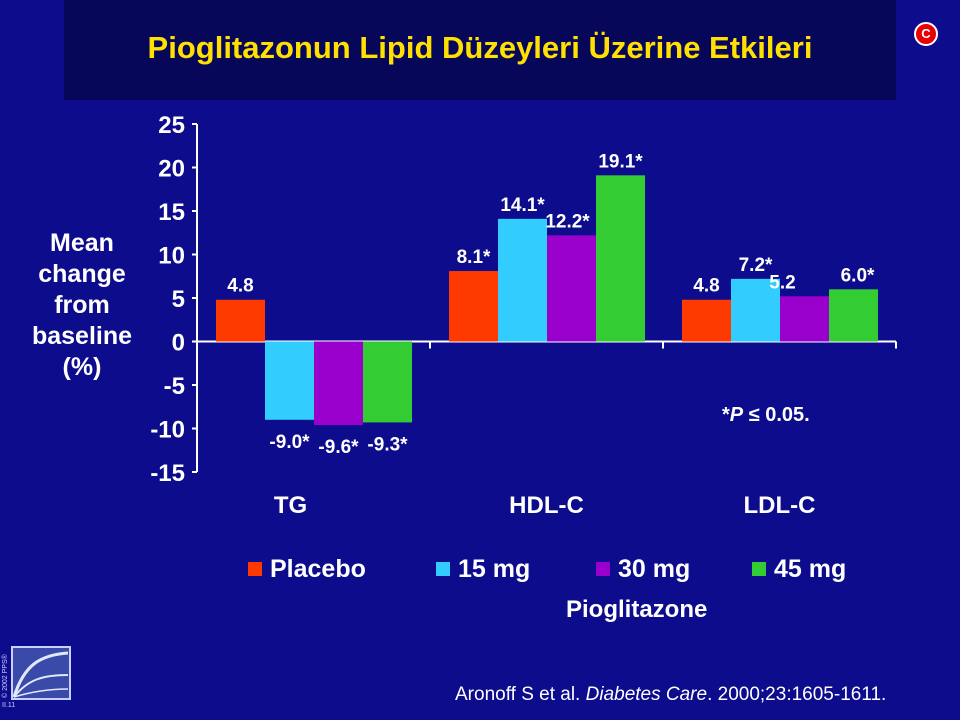  I want to click on logo-icon, so click(41, 673).